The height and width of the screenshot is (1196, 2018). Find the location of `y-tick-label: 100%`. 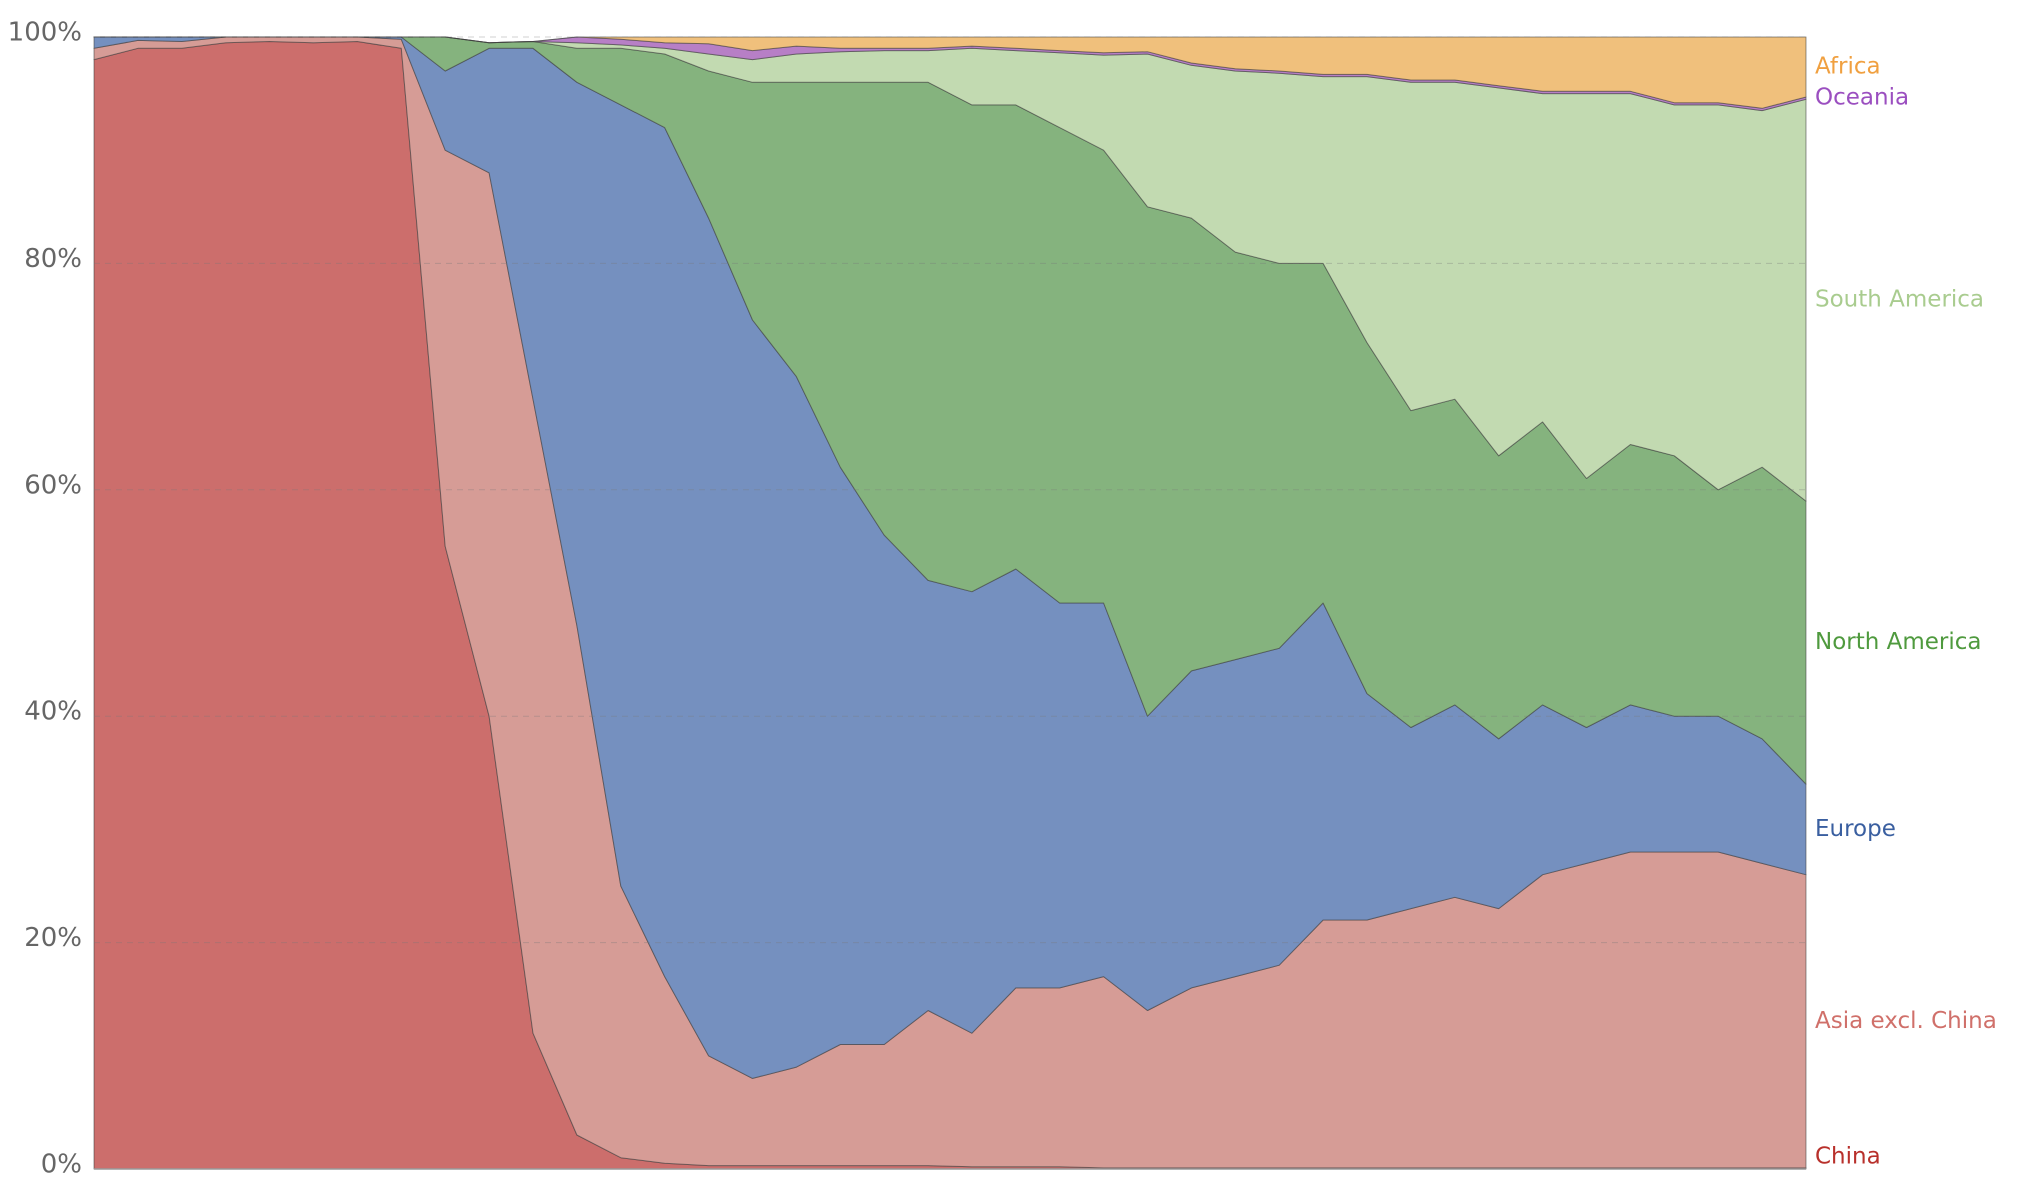

y-tick-label: 100% is located at coordinates (45, 33).